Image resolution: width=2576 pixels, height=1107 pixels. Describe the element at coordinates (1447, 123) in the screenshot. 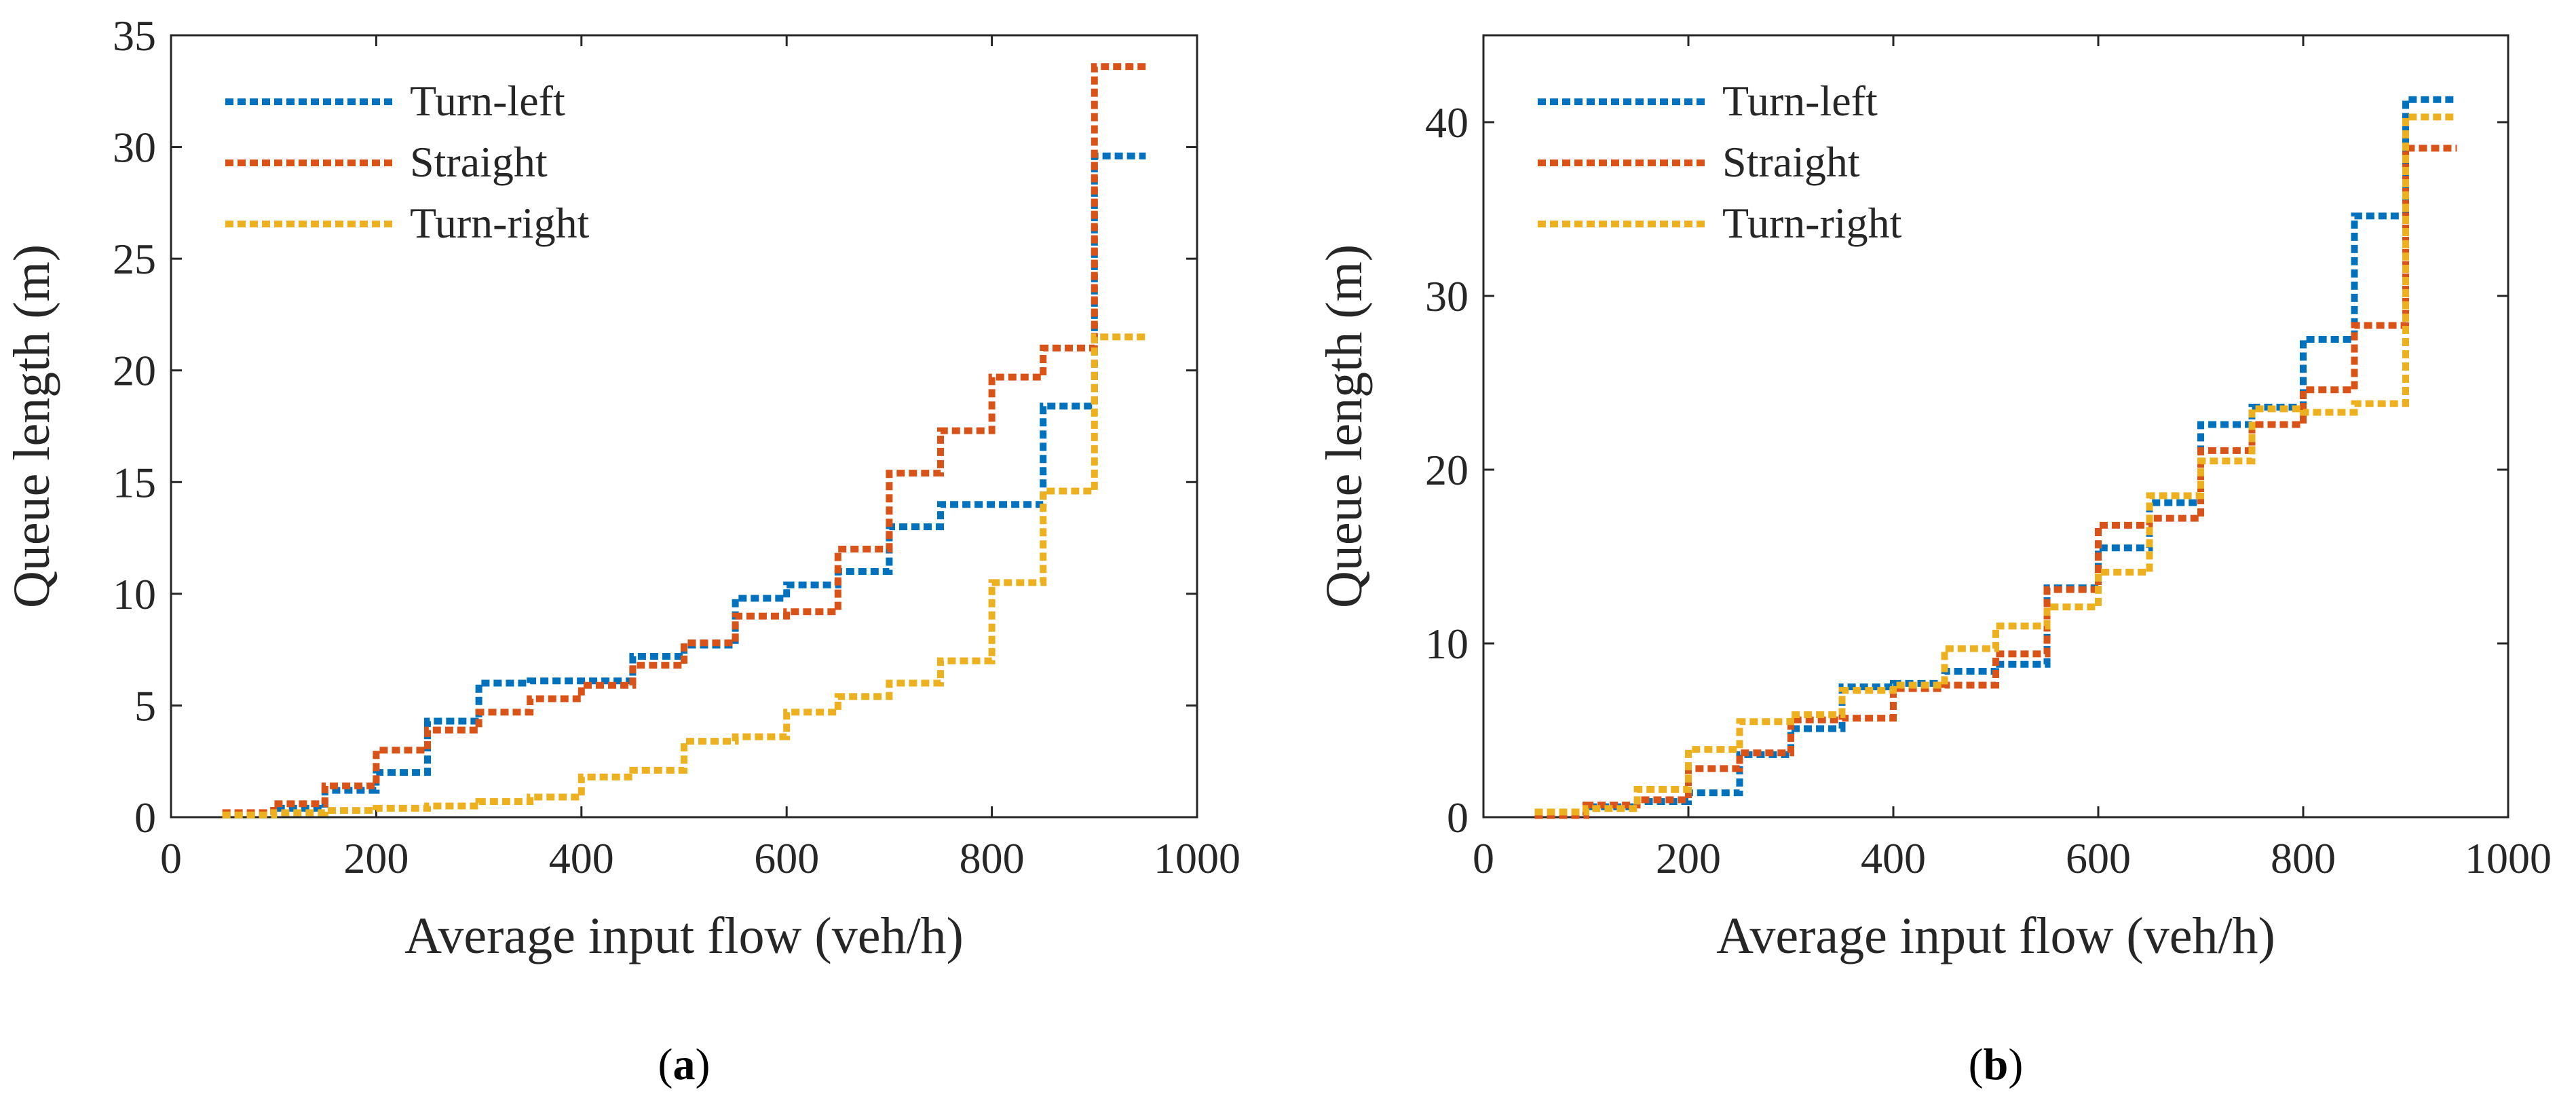

I see `y-tick-label: 40` at that location.